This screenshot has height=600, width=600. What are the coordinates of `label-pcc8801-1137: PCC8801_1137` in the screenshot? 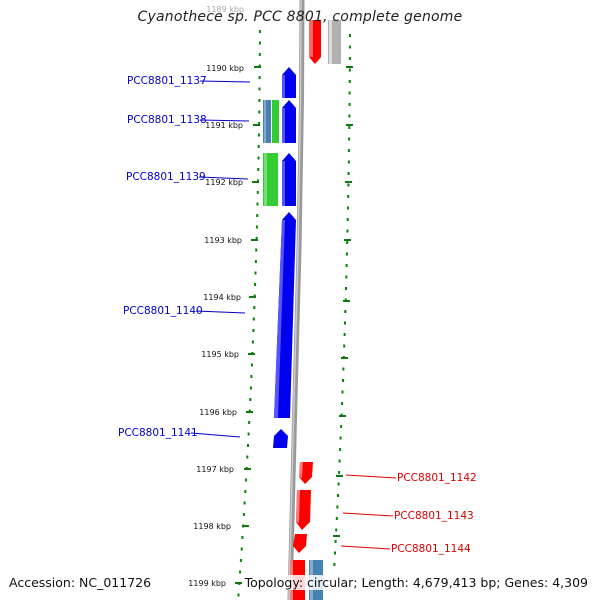 It's located at (167, 81).